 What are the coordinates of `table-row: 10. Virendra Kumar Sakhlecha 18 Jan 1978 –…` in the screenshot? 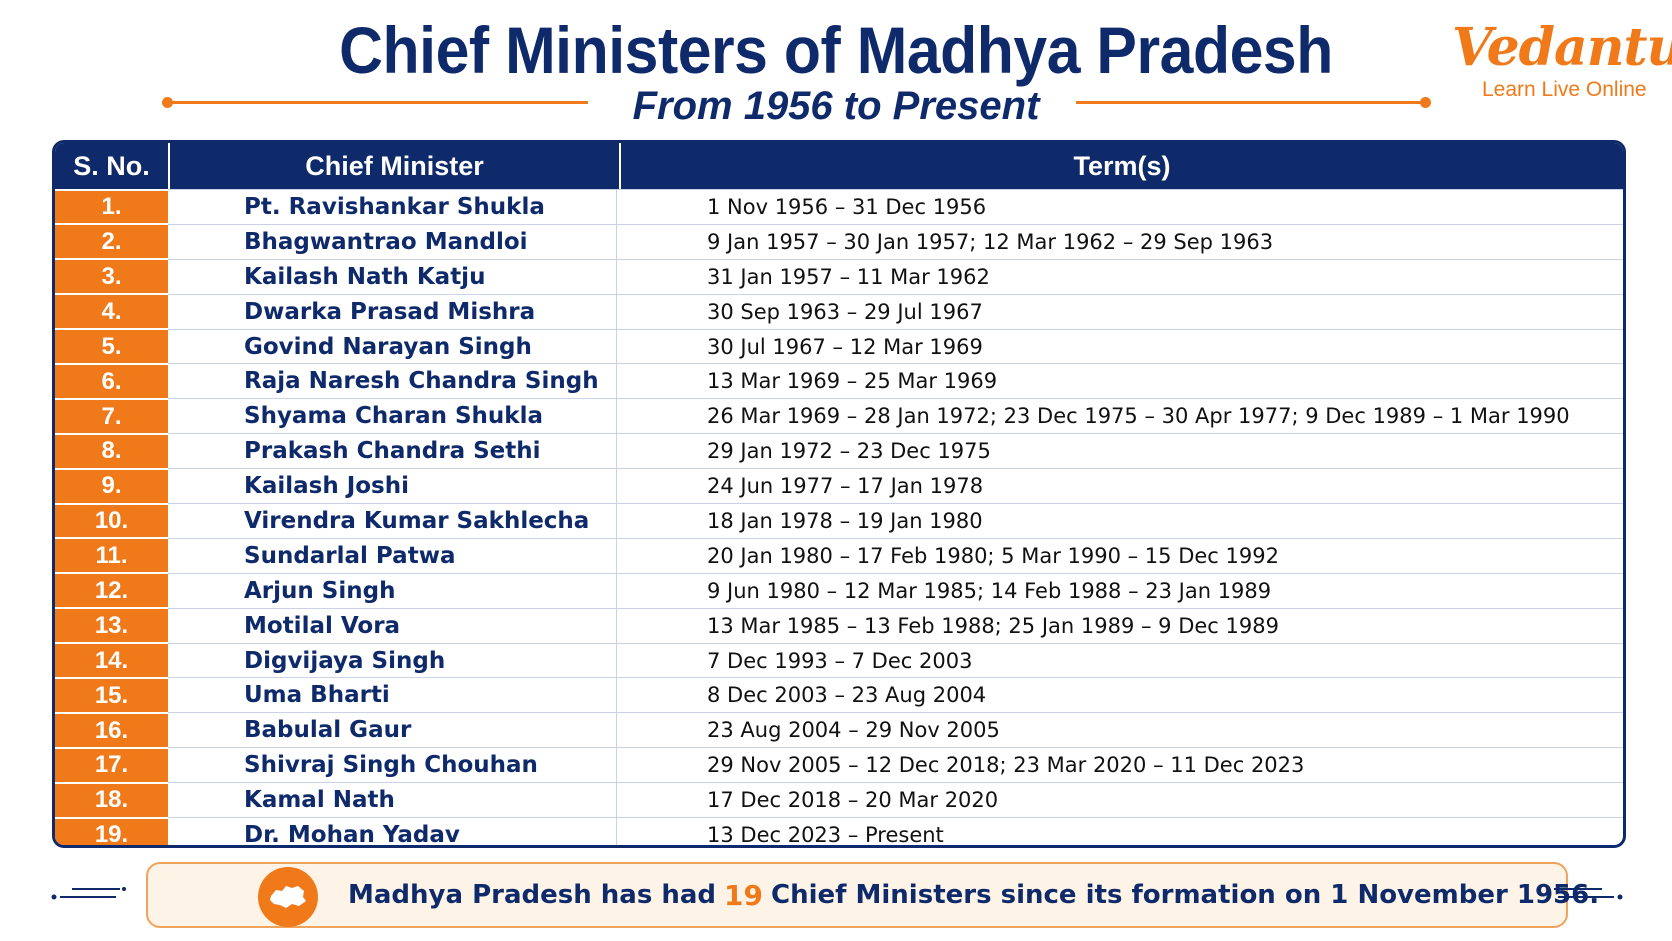 It's located at (839, 520).